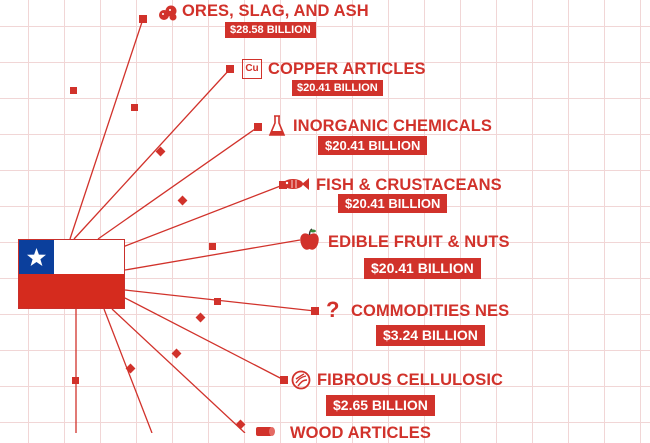  Describe the element at coordinates (333, 309) in the screenshot. I see `question-mark-icon: ?` at that location.